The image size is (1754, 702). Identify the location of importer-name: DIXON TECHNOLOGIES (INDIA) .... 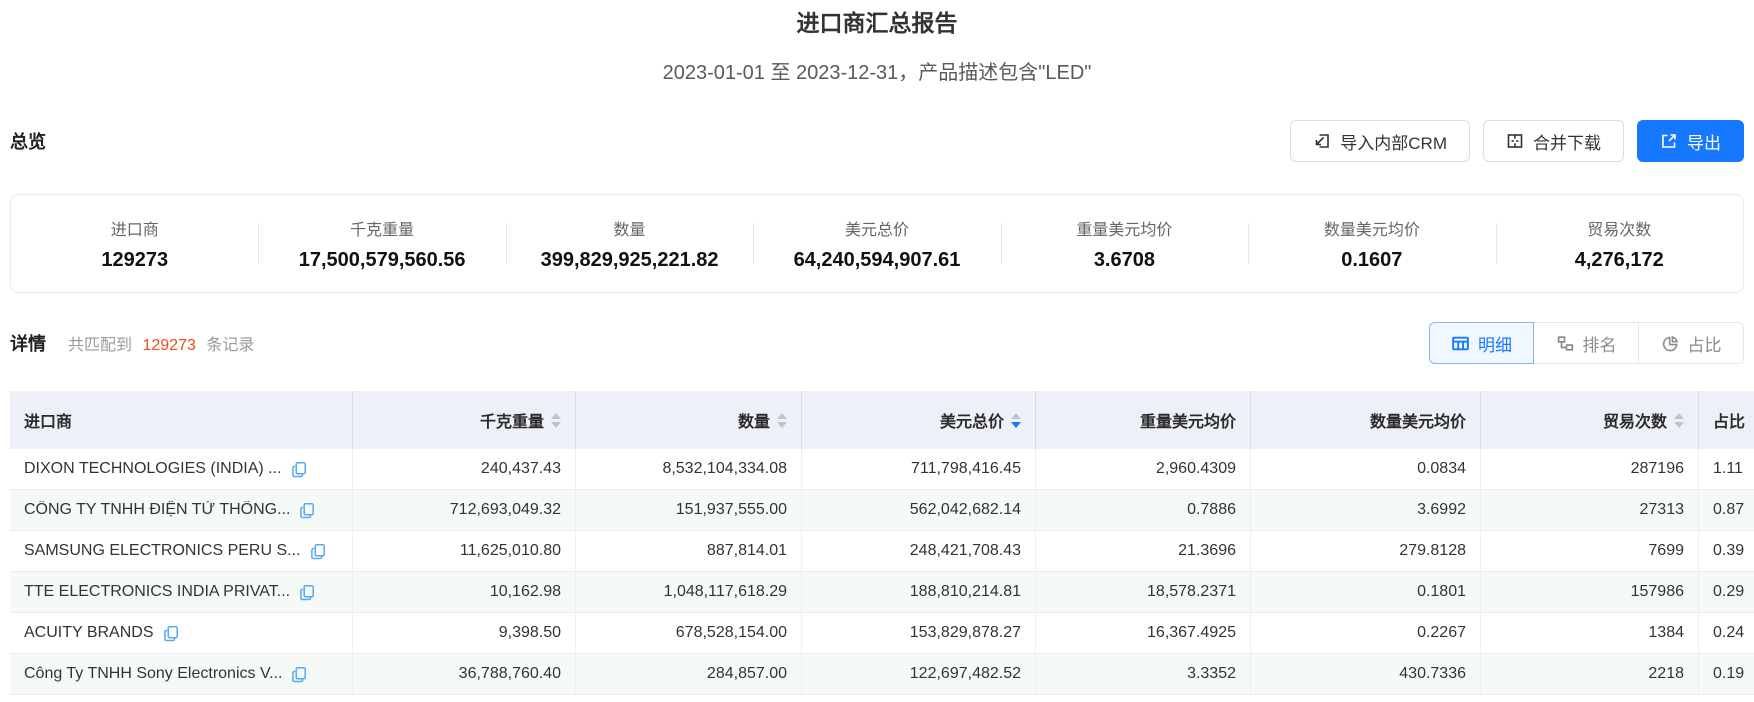
(153, 468).